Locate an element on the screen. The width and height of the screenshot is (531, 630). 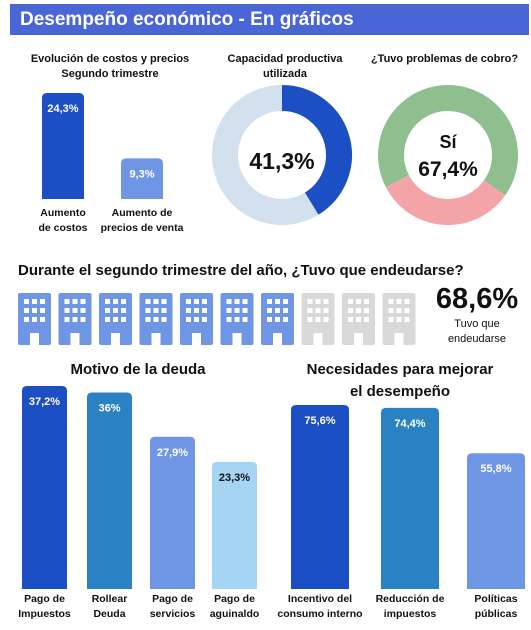
costs-chart-category-label-1-0: Aumento de is located at coordinates (142, 213).